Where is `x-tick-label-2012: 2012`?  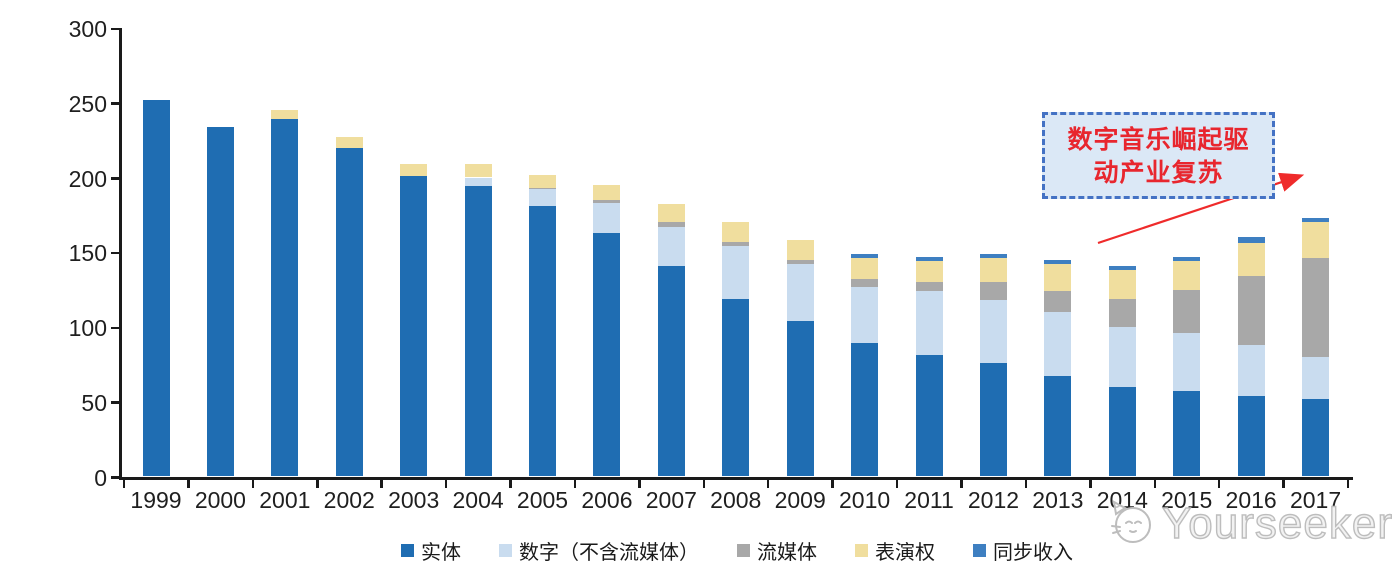
x-tick-label-2012: 2012 is located at coordinates (993, 499).